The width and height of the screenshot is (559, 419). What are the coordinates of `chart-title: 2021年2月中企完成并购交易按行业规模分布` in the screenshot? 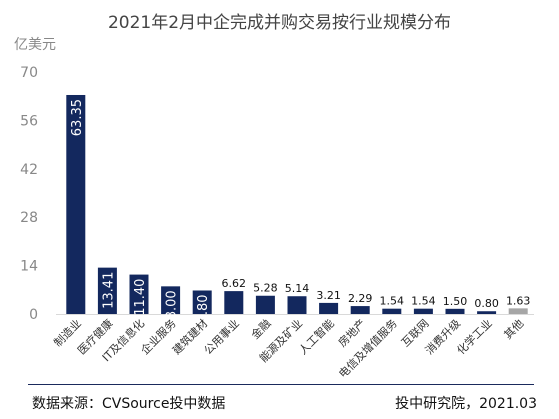 It's located at (279, 23).